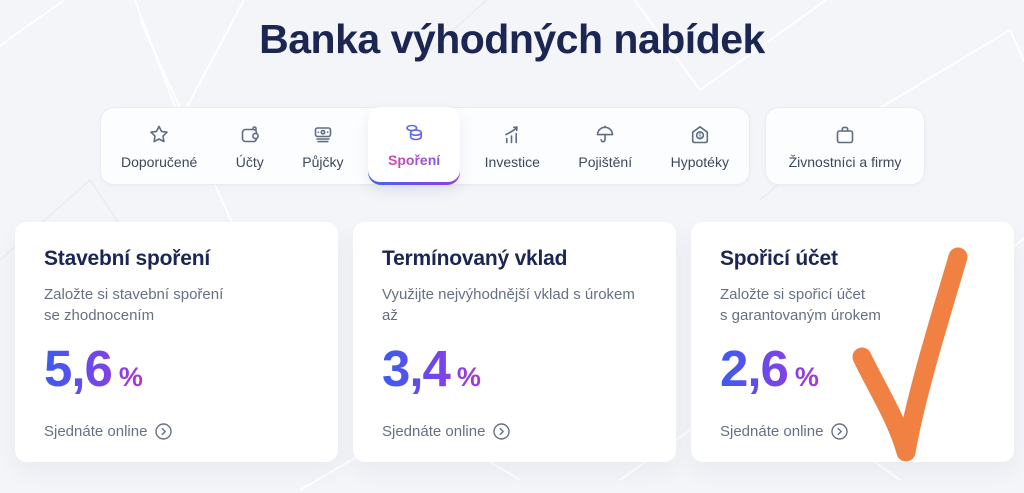  I want to click on rate-value: 3,4, so click(416, 368).